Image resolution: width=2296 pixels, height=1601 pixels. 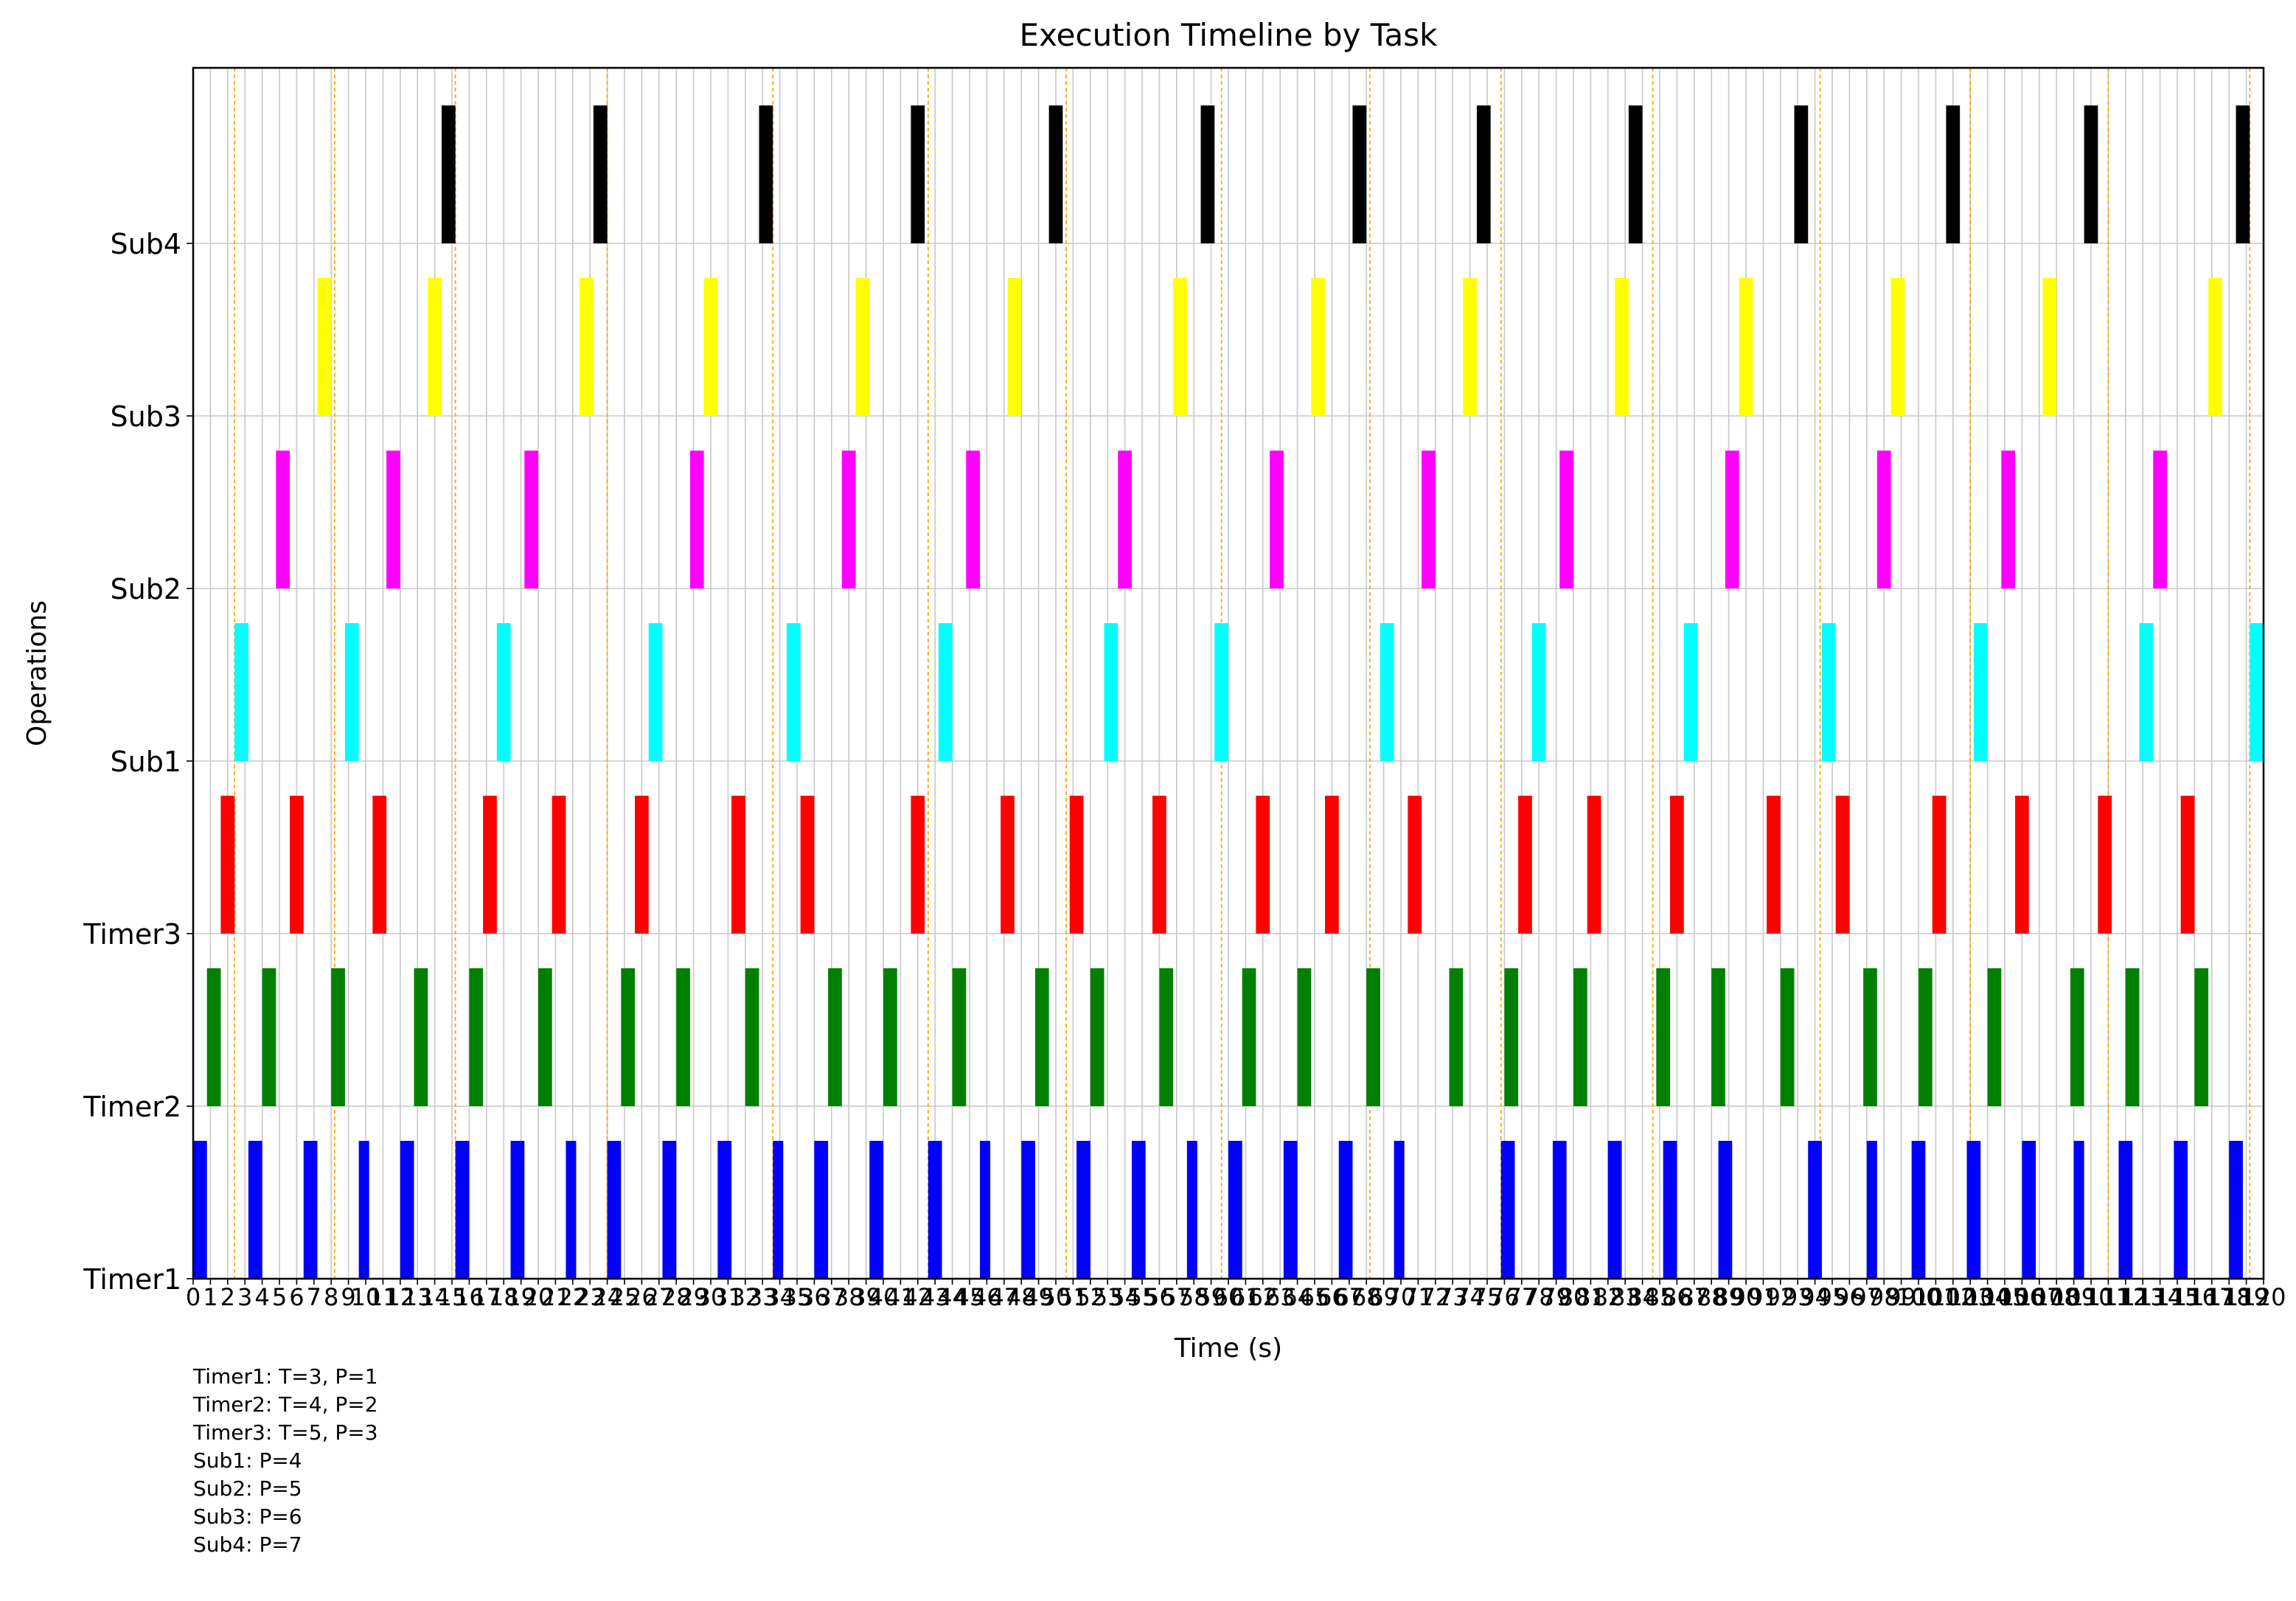 What do you see at coordinates (1211, 1297) in the screenshot?
I see `x-tick-label: 59` at bounding box center [1211, 1297].